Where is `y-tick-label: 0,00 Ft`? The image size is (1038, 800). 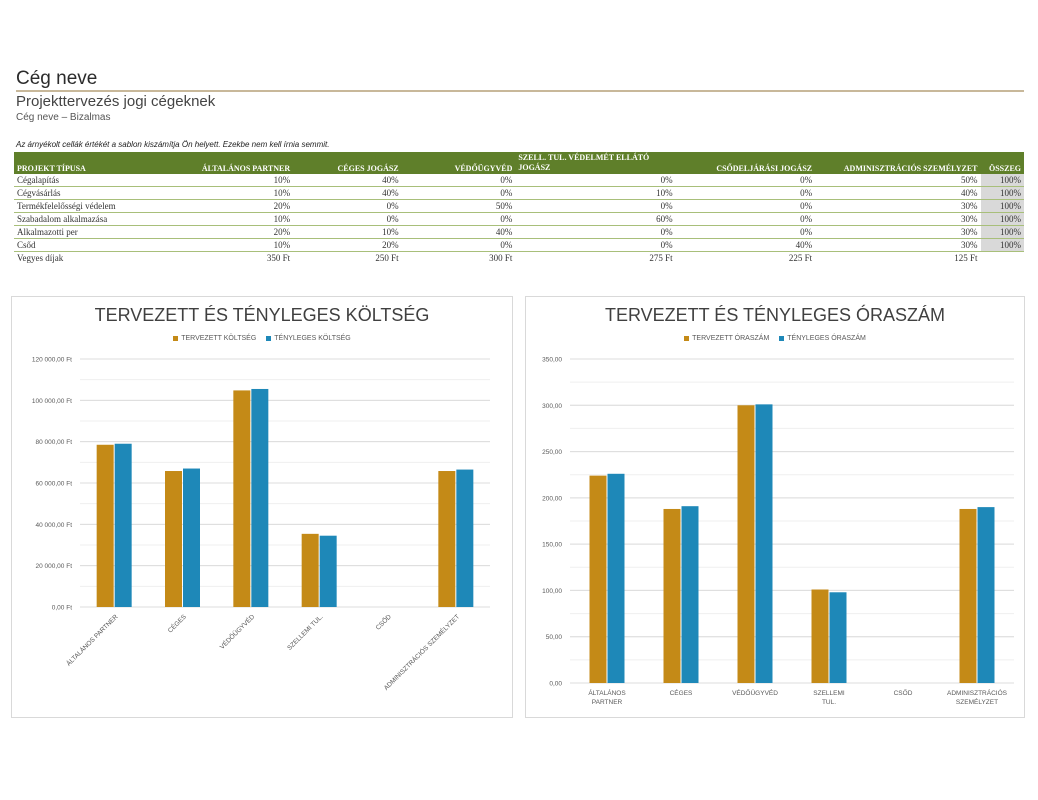 y-tick-label: 0,00 Ft is located at coordinates (62, 608).